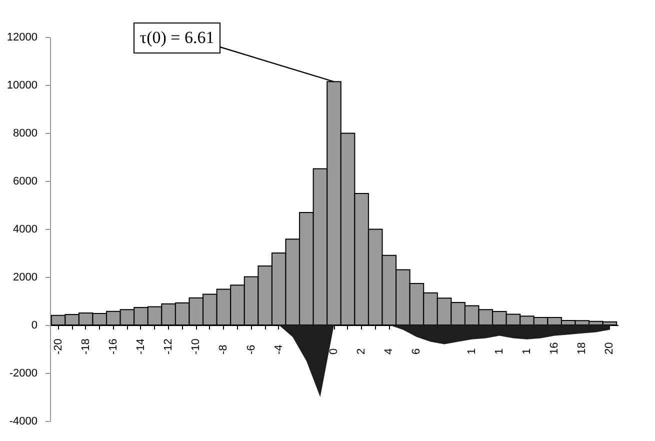  I want to click on x-tick-label: 2, so click(362, 351).